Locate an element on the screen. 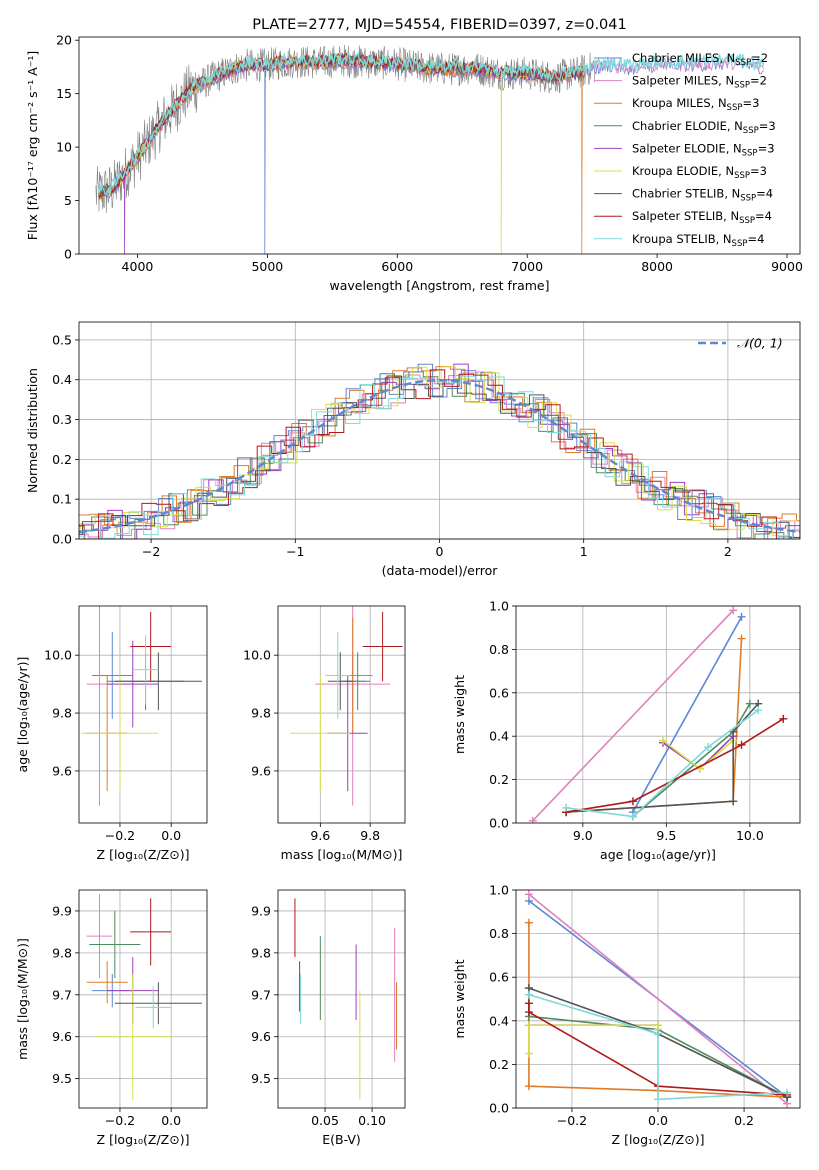 Image resolution: width=819 pixels, height=1170 pixels. x-axis-label: age [log₁₀(age/yr)] is located at coordinates (658, 854).